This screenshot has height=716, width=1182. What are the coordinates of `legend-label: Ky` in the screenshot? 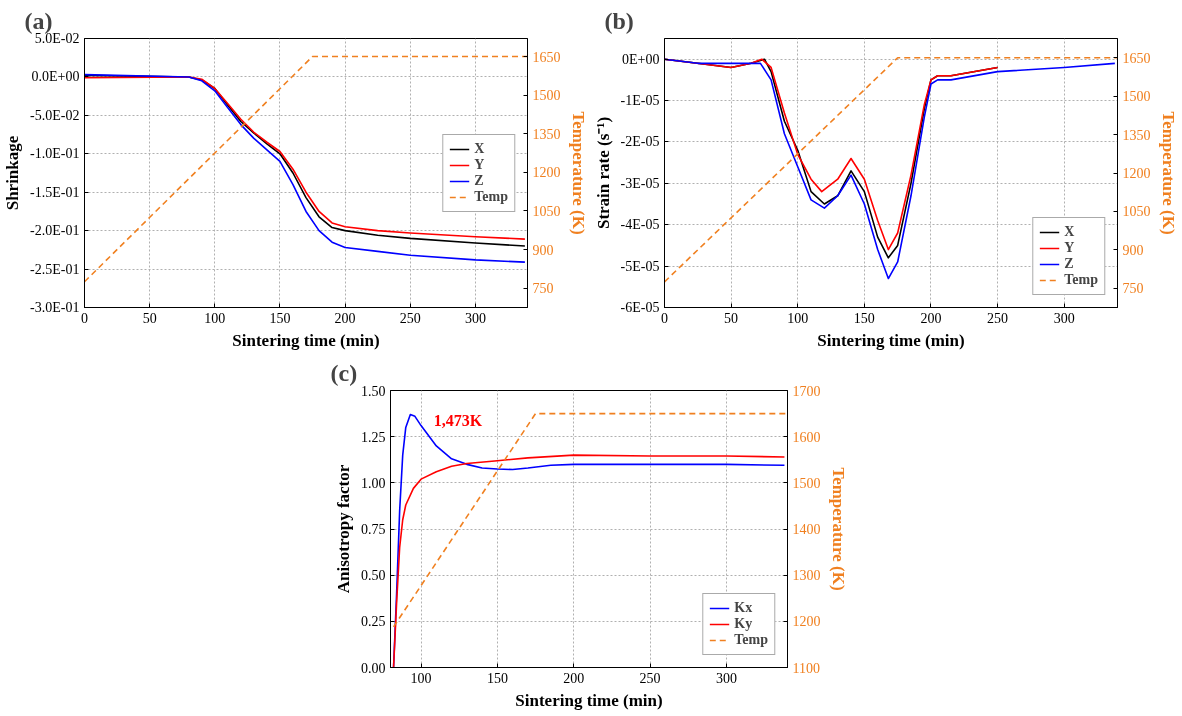 It's located at (744, 624).